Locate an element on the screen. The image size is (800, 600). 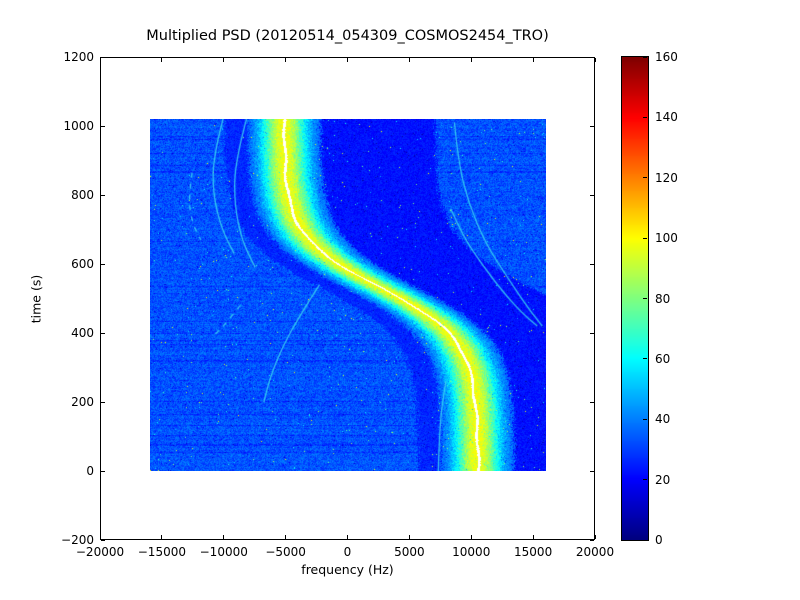
x-axis-label: frequency (Hz) is located at coordinates (347, 569).